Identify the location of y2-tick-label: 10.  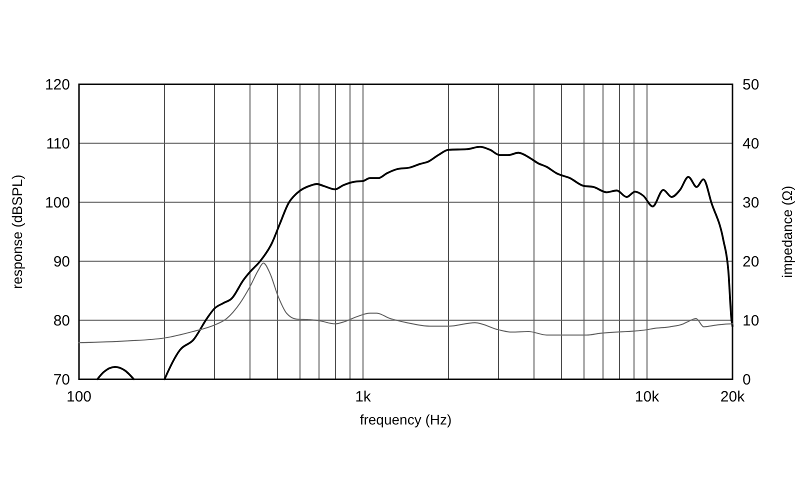
(751, 321).